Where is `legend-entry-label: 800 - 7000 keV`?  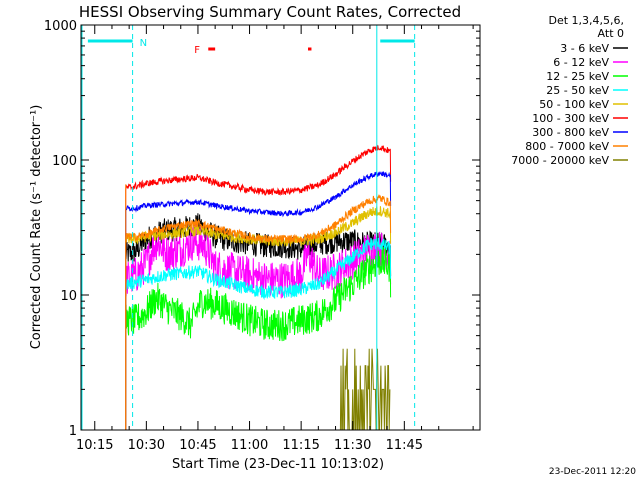 legend-entry-label: 800 - 7000 keV is located at coordinates (567, 146).